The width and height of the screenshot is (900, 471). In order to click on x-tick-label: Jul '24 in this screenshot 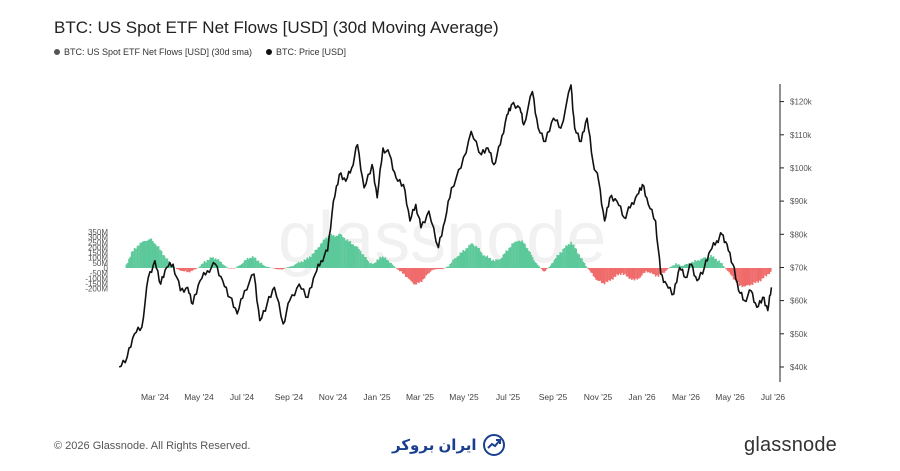, I will do `click(242, 397)`.